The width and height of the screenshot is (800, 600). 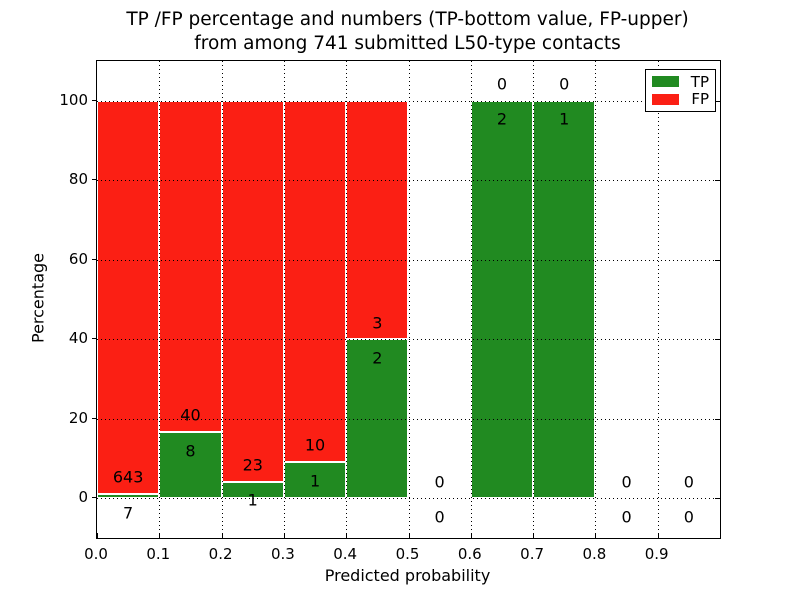 I want to click on x-tick-label: 0.3, so click(x=282, y=554).